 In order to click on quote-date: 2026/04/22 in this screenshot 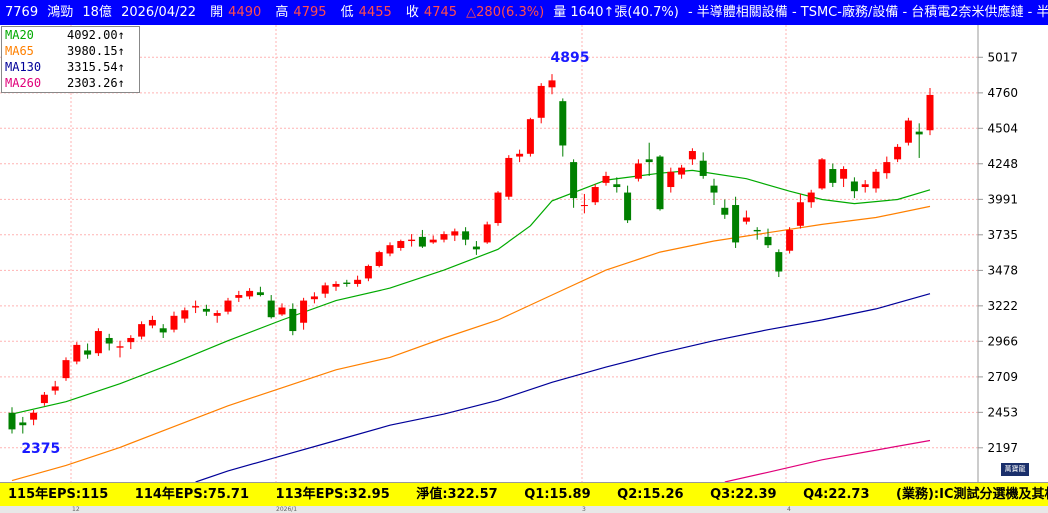, I will do `click(159, 12)`.